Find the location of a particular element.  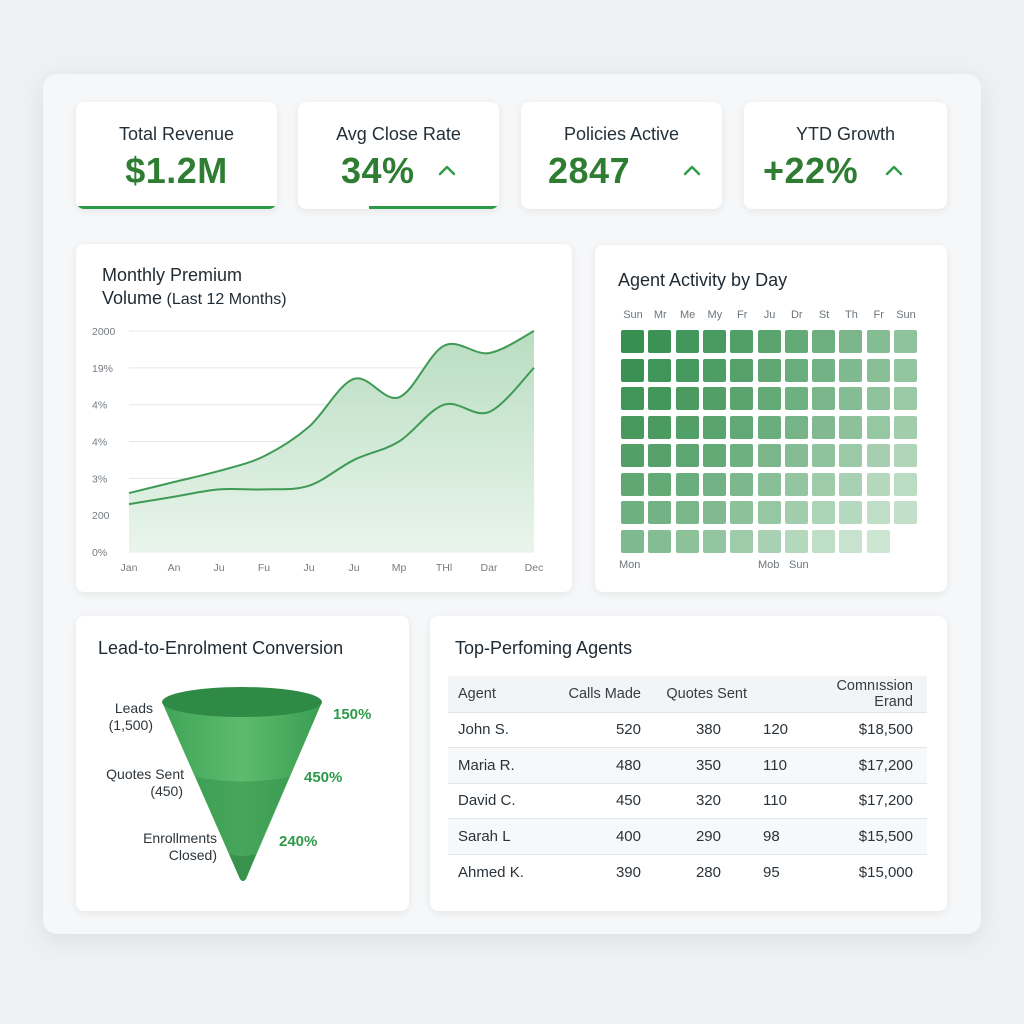

table-row: Ahmed K. 390 280 95 $15,000 is located at coordinates (687, 871).